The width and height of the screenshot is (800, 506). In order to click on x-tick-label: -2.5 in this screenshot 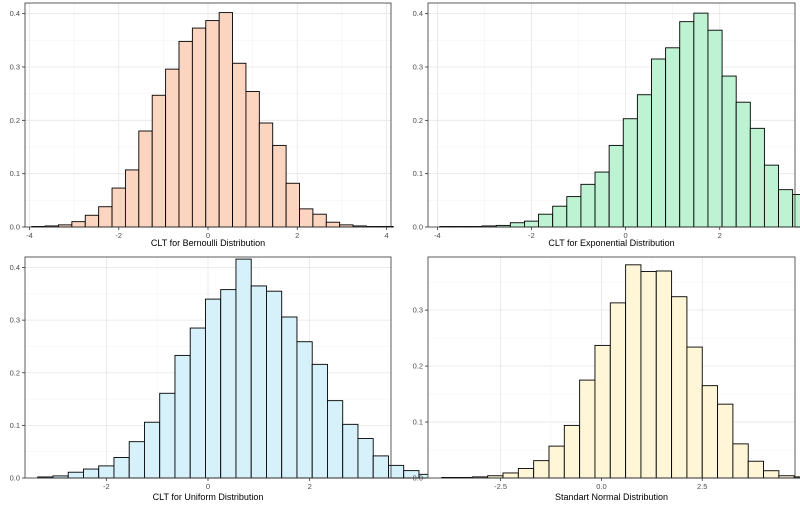, I will do `click(500, 486)`.